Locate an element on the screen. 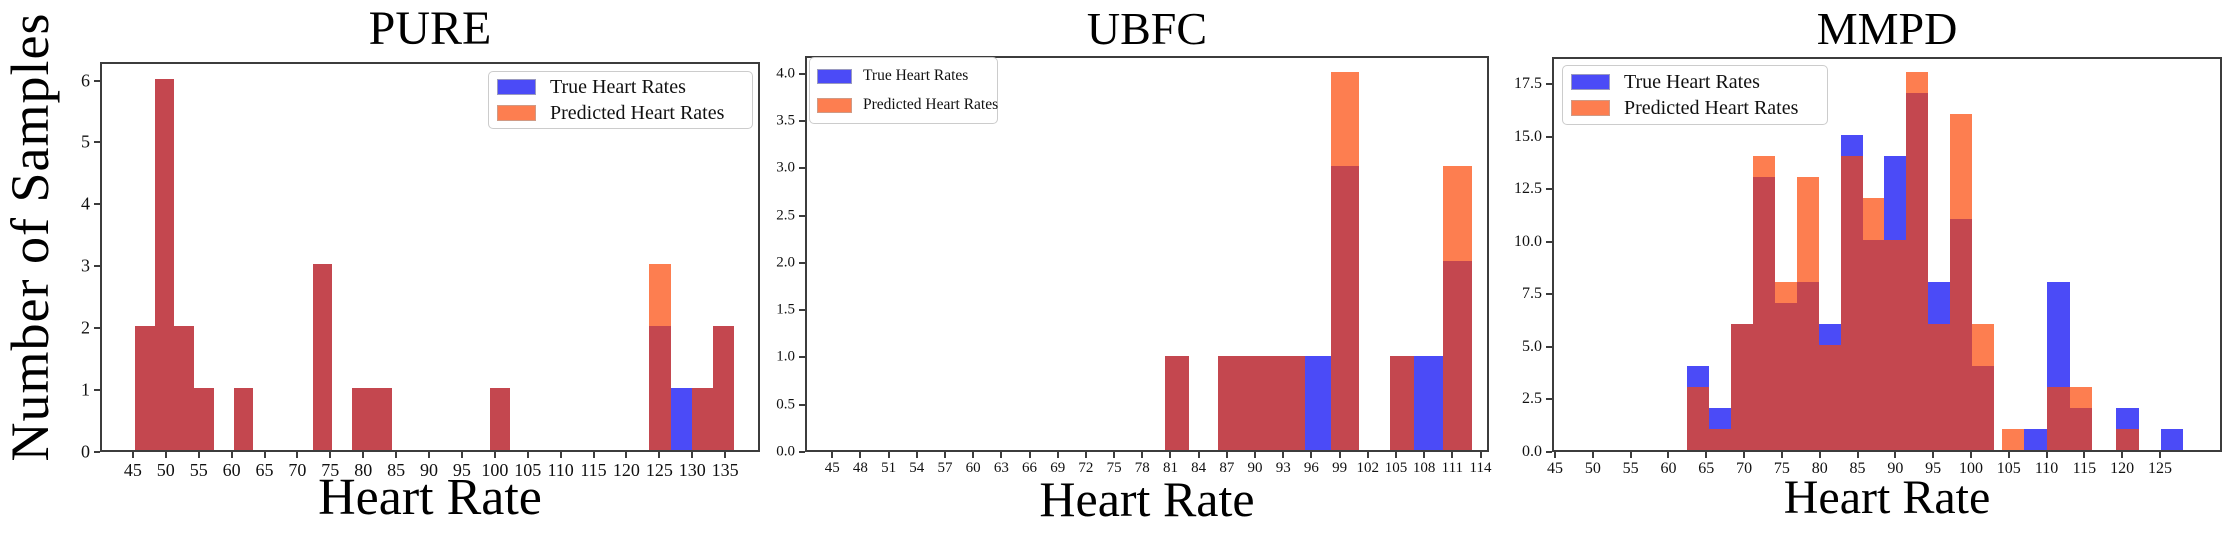  x-tick-label: 50 is located at coordinates (1592, 468).